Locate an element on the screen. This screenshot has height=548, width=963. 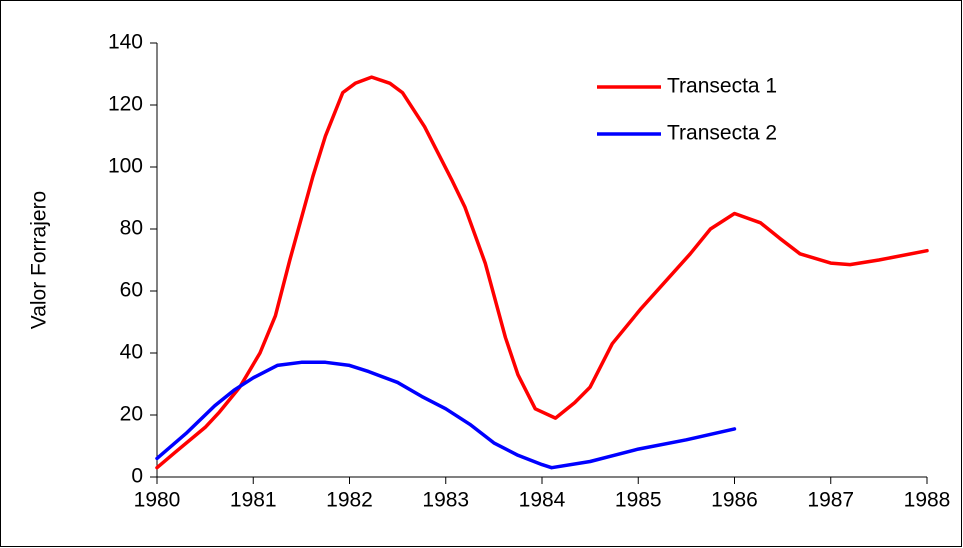
legend-label: Transecta 1 is located at coordinates (722, 86).